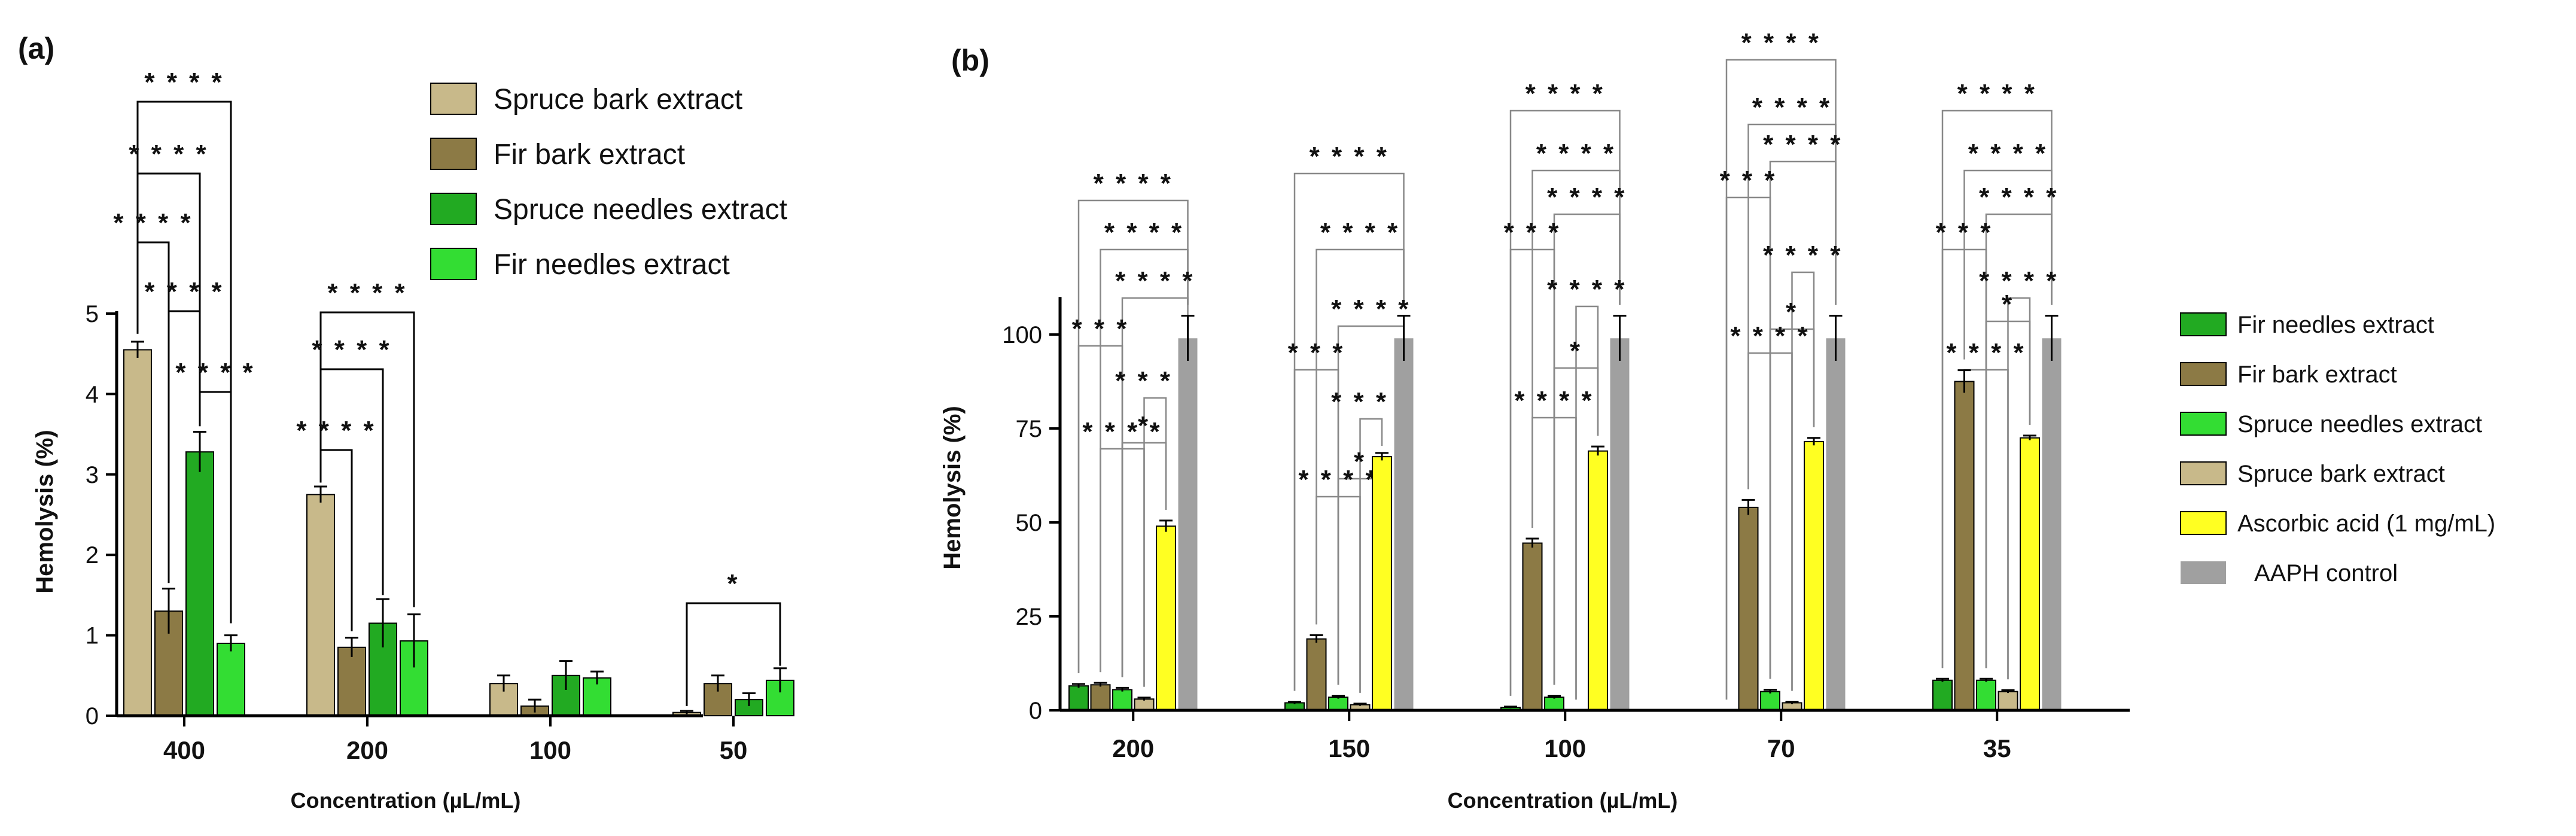 This screenshot has width=2576, height=836. I want to click on y-tick-label: 25, so click(1029, 617).